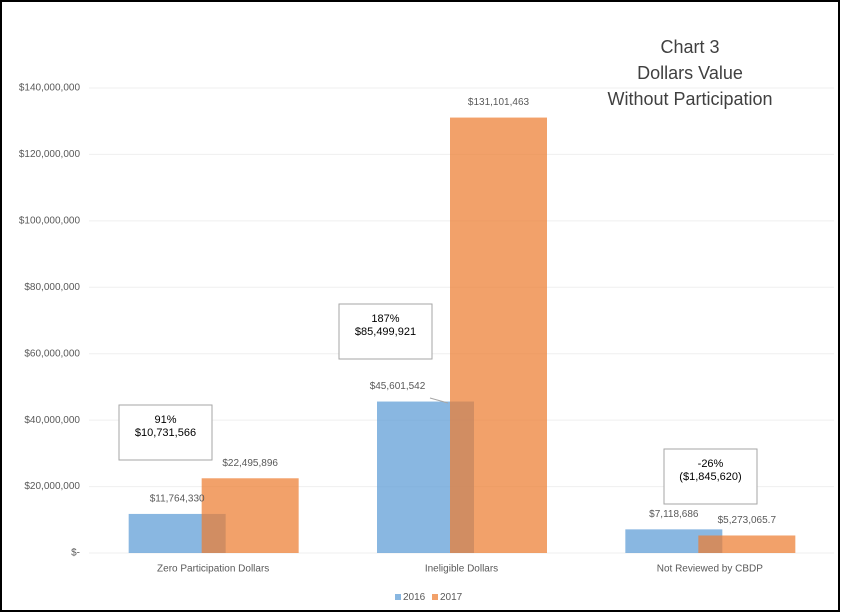 The width and height of the screenshot is (841, 613). Describe the element at coordinates (439, 400) in the screenshot. I see `leader-line` at that location.